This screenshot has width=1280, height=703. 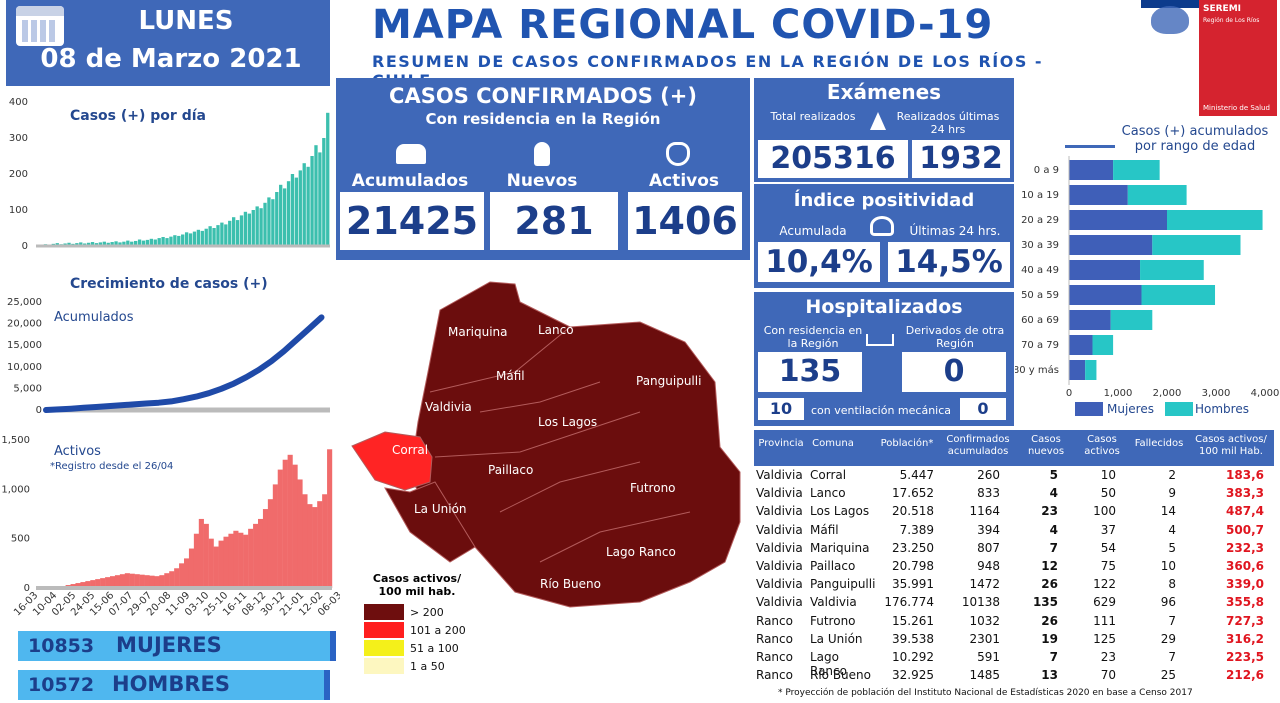 I want to click on table-cell: Futrono, so click(x=833, y=620).